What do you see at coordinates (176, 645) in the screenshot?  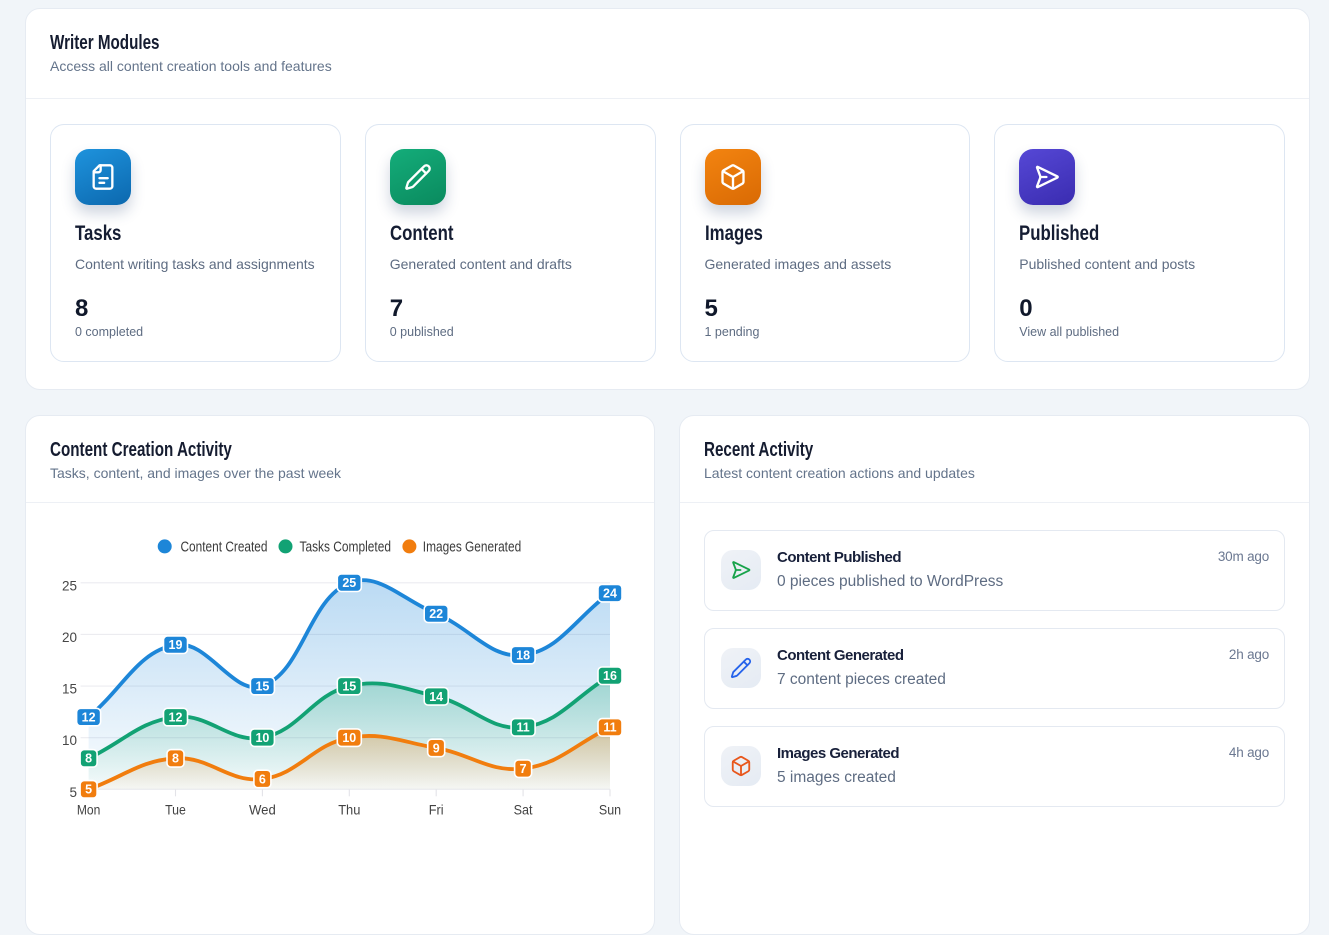 I see `svg-text: 19` at bounding box center [176, 645].